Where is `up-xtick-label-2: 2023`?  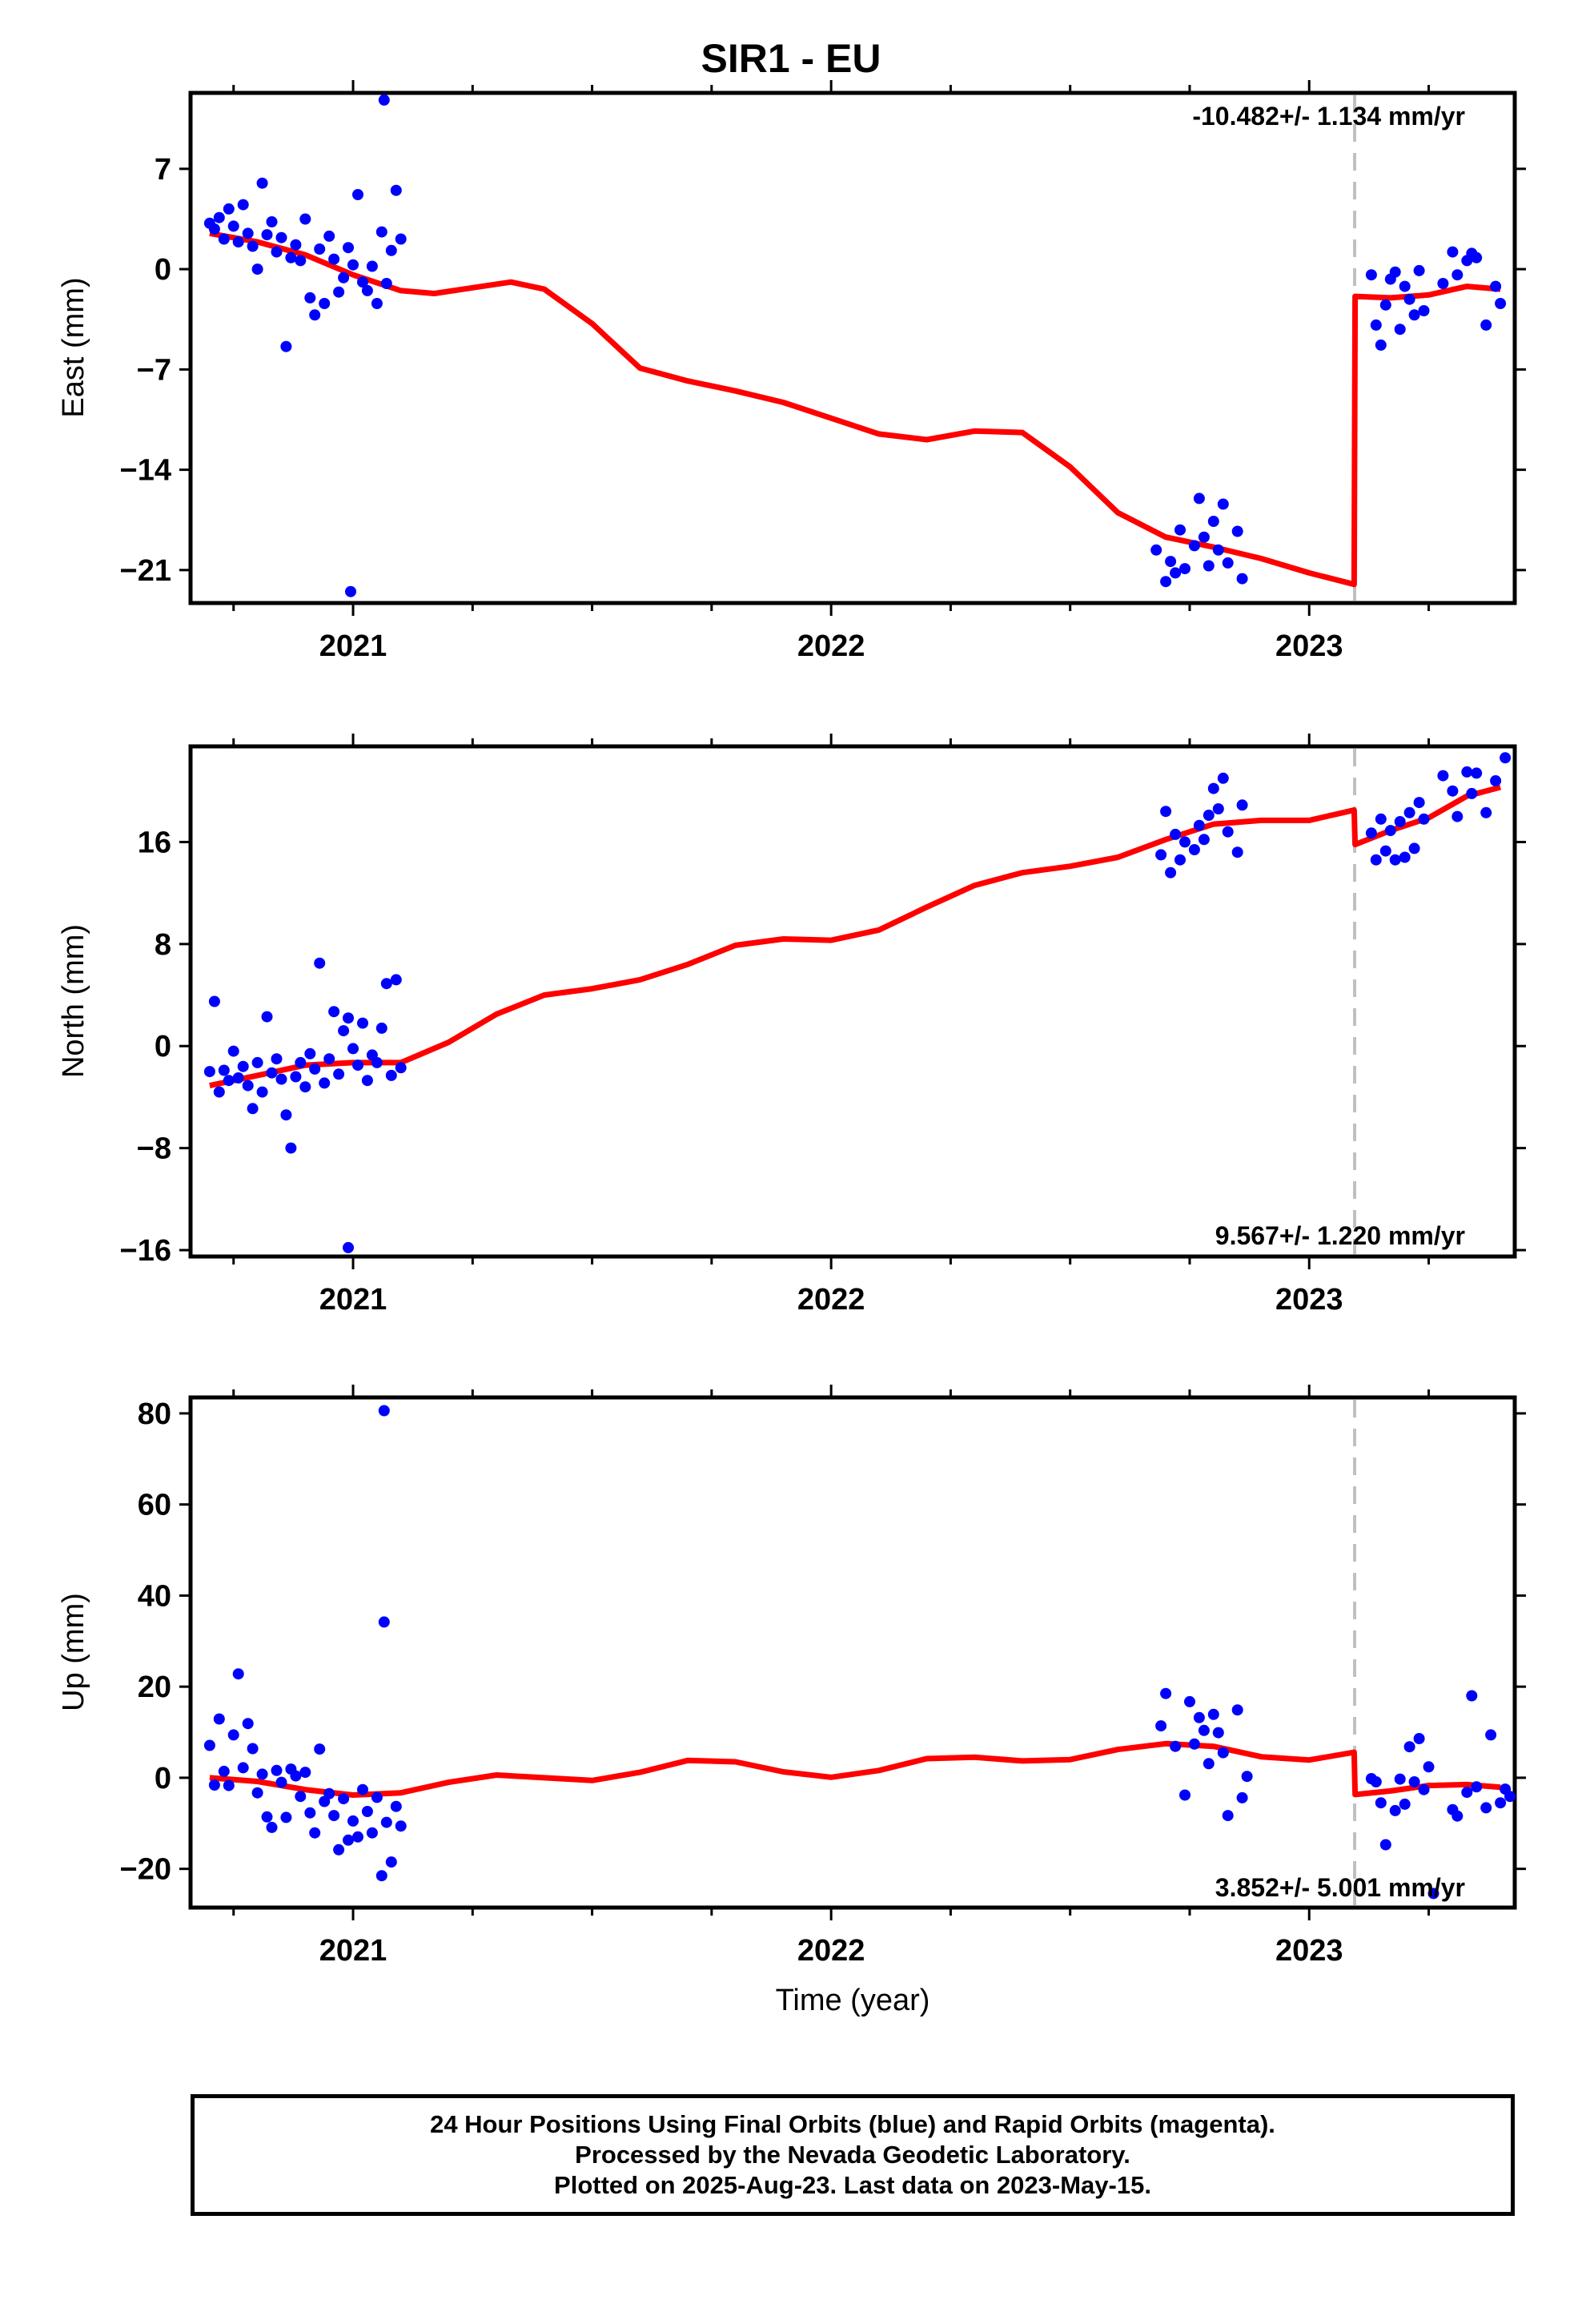
up-xtick-label-2: 2023 is located at coordinates (1309, 1951).